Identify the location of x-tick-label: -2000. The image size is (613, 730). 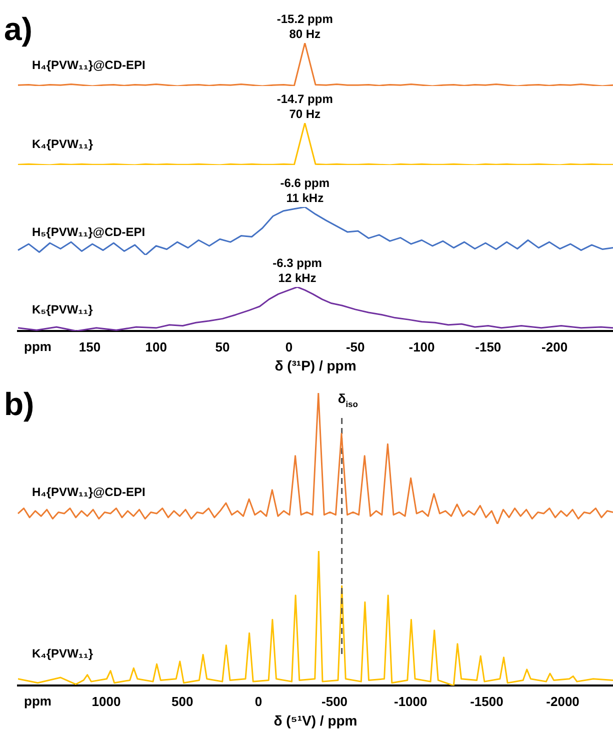
(563, 701).